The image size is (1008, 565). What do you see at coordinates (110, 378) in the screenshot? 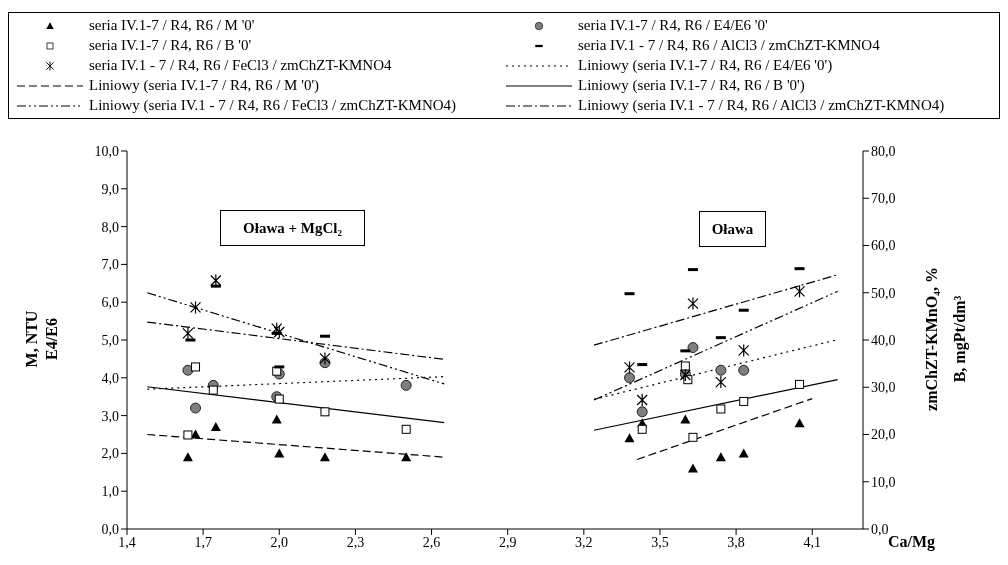
I see `y-tick-label: 4,0` at bounding box center [110, 378].